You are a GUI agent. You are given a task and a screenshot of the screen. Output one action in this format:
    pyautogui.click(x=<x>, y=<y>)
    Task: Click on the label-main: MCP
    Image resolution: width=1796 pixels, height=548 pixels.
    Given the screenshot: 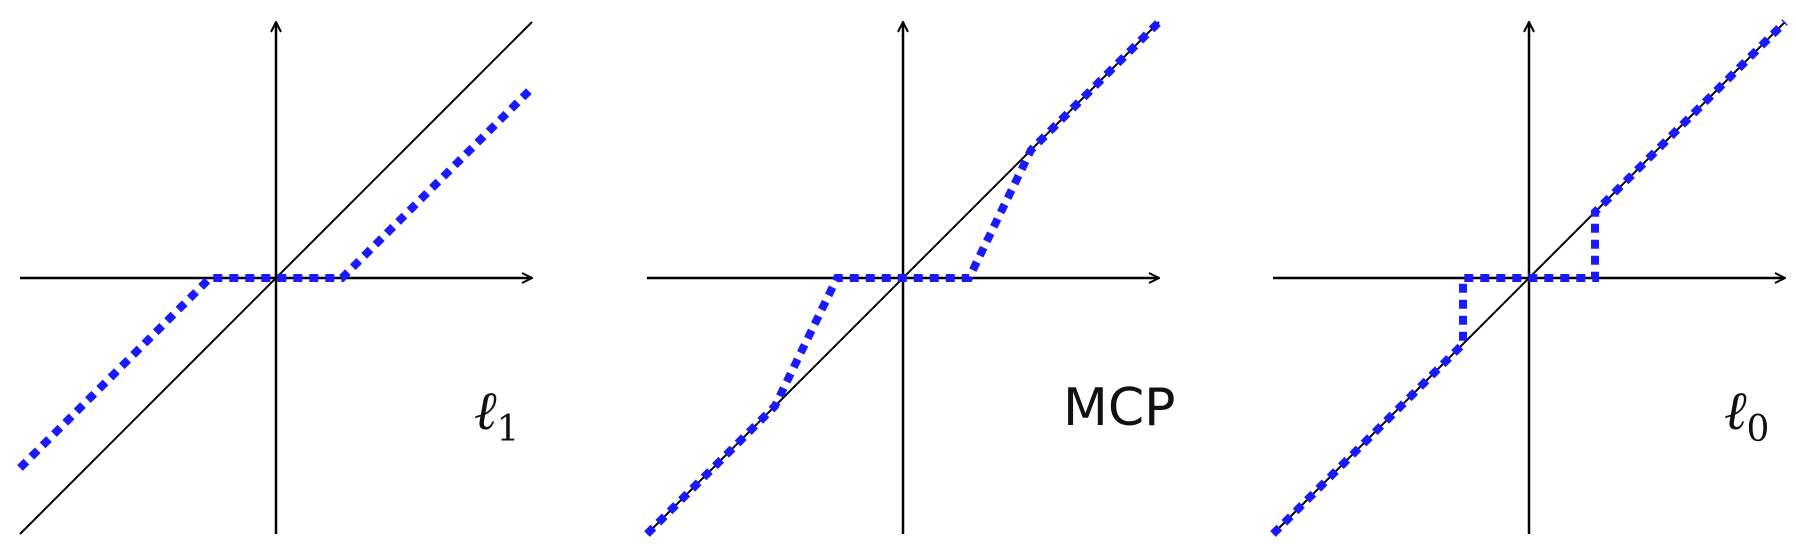 What is the action you would take?
    pyautogui.click(x=1119, y=408)
    